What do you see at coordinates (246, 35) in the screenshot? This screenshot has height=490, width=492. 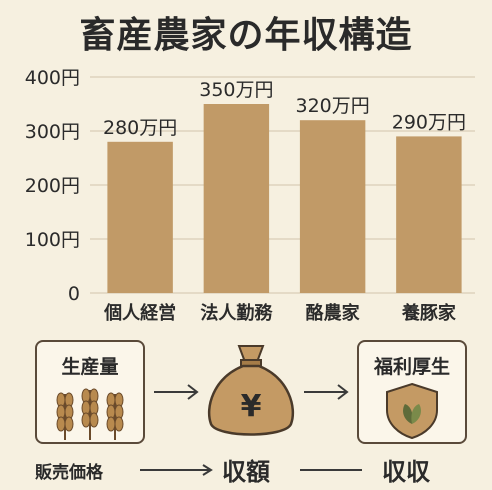 I see `page-title: 畜産農家の年収構造` at bounding box center [246, 35].